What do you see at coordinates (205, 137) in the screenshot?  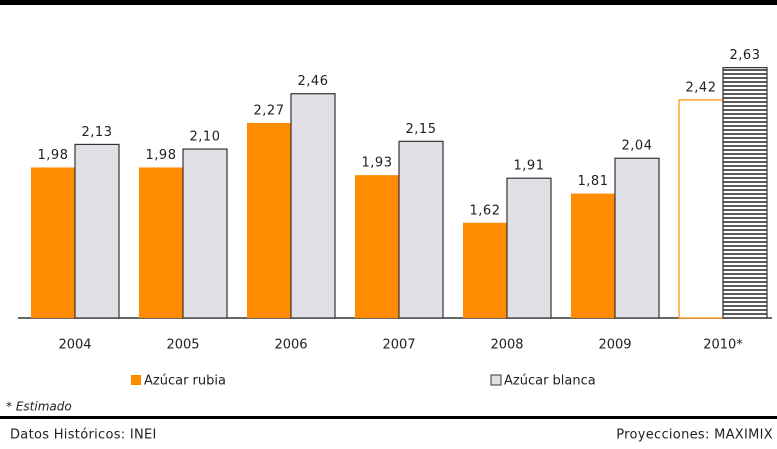 I see `value-label: 2,10` at bounding box center [205, 137].